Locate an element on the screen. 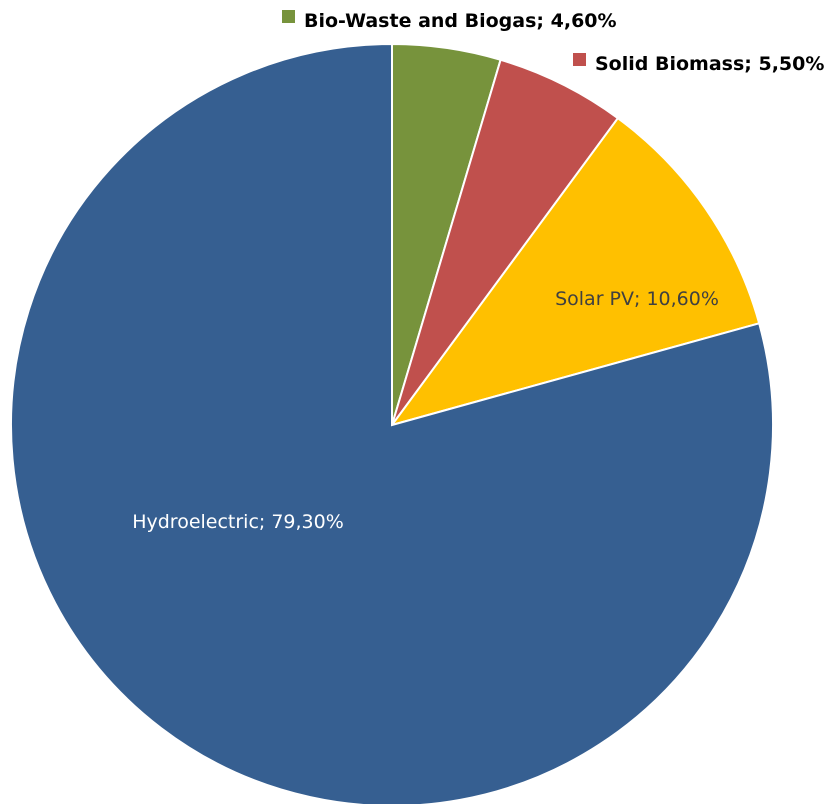  legend-swatch-solid-biomass is located at coordinates (579, 59).